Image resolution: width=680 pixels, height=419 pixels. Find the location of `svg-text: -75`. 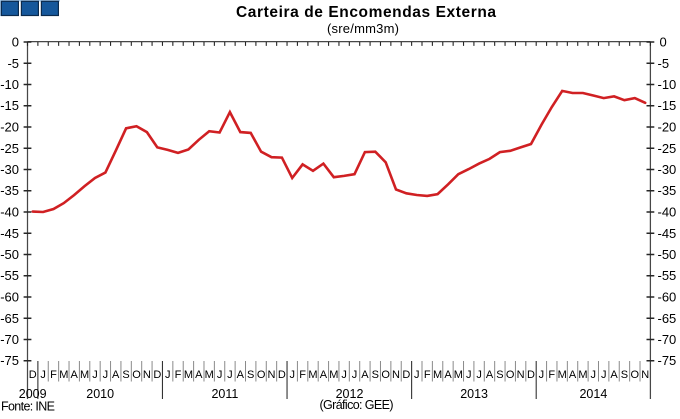

svg-text: -75 is located at coordinates (667, 360).